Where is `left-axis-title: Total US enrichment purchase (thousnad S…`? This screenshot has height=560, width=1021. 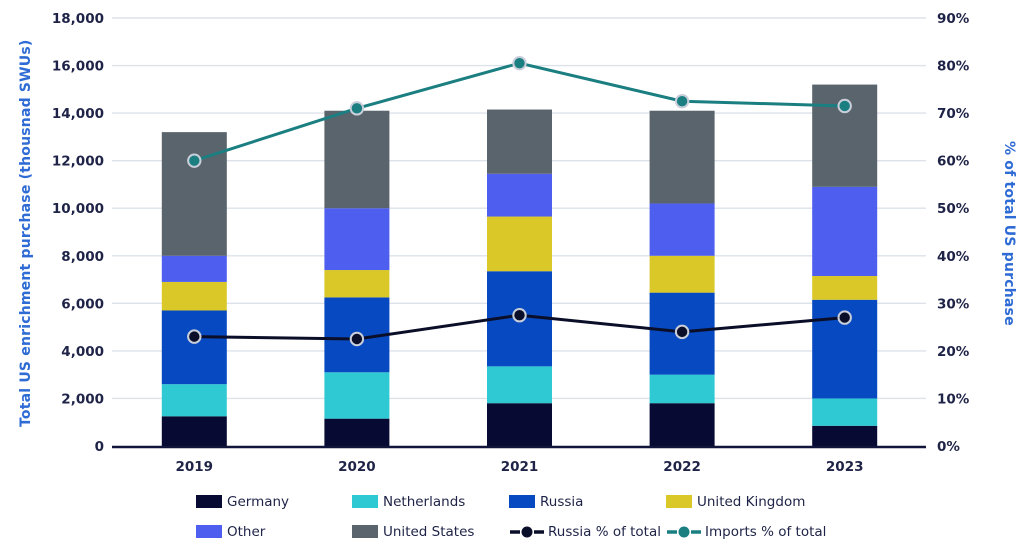 left-axis-title: Total US enrichment purchase (thousnad S… is located at coordinates (26, 233).